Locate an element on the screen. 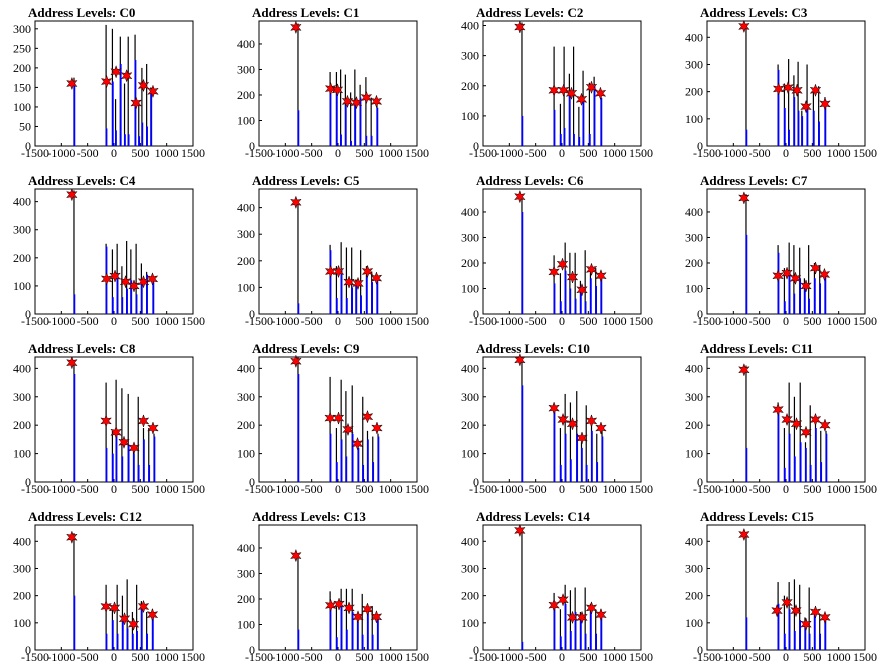 The height and width of the screenshot is (672, 896). chart-title: Address Levels: C5 is located at coordinates (306, 180).